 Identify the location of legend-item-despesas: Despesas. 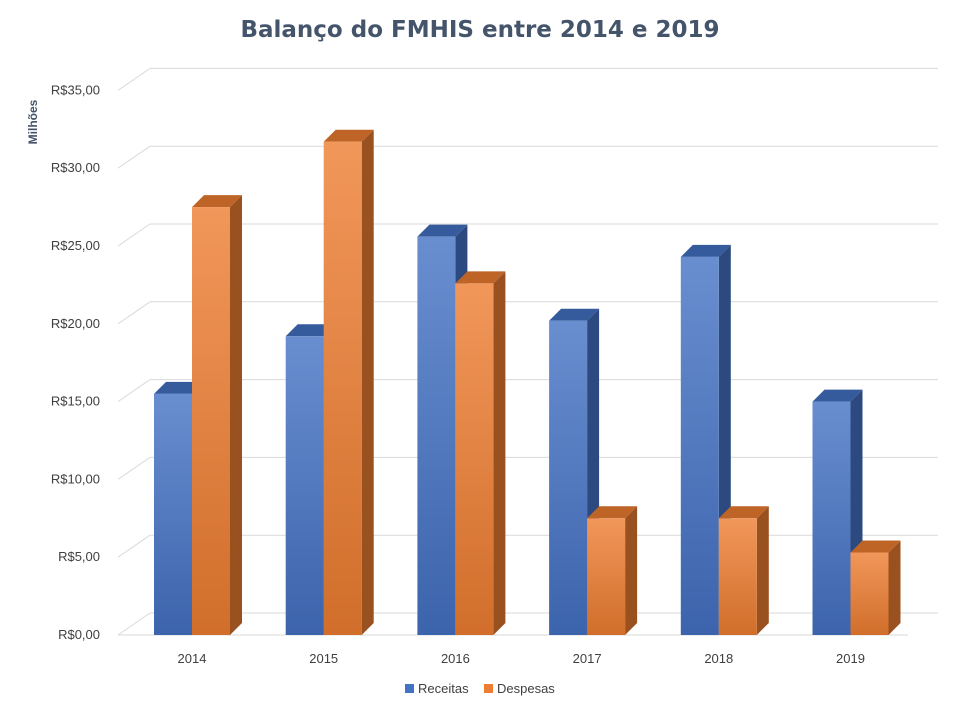
(519, 688).